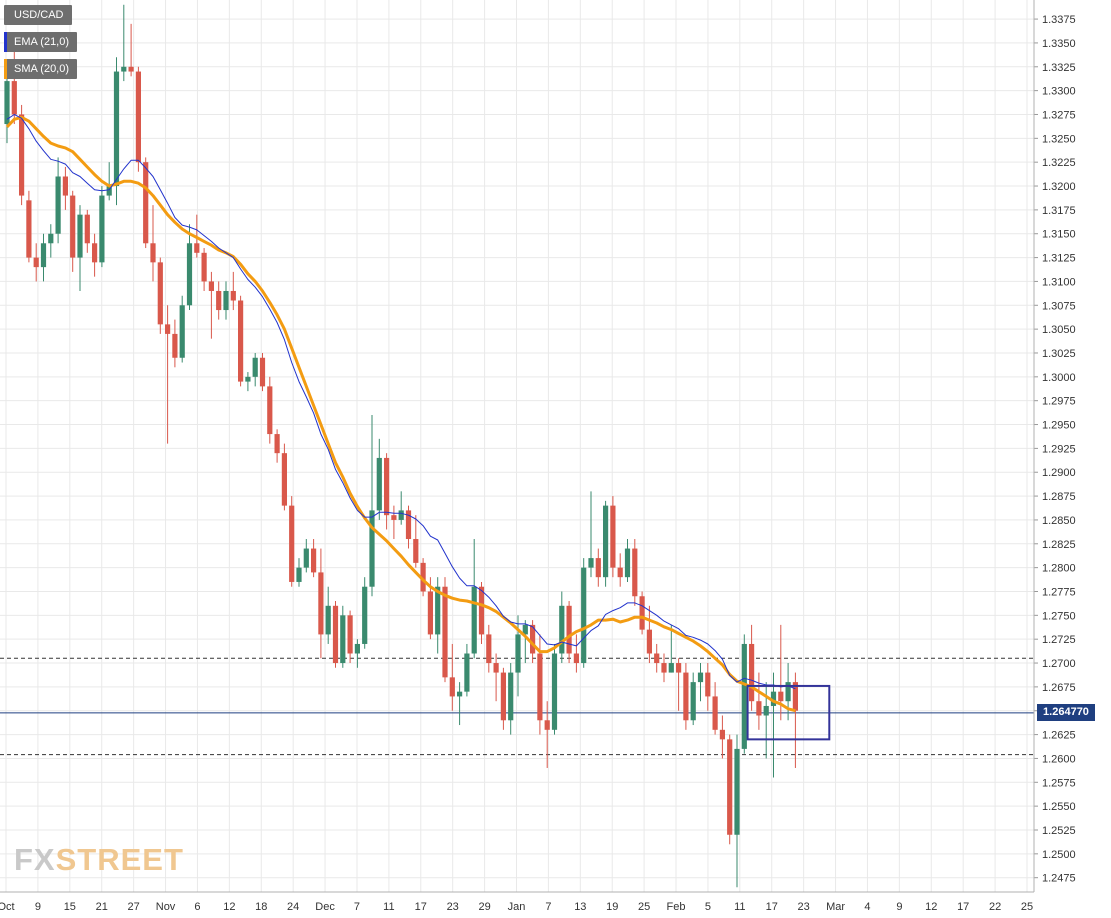  Describe the element at coordinates (899, 907) in the screenshot. I see `x-tick-label: 9` at that location.